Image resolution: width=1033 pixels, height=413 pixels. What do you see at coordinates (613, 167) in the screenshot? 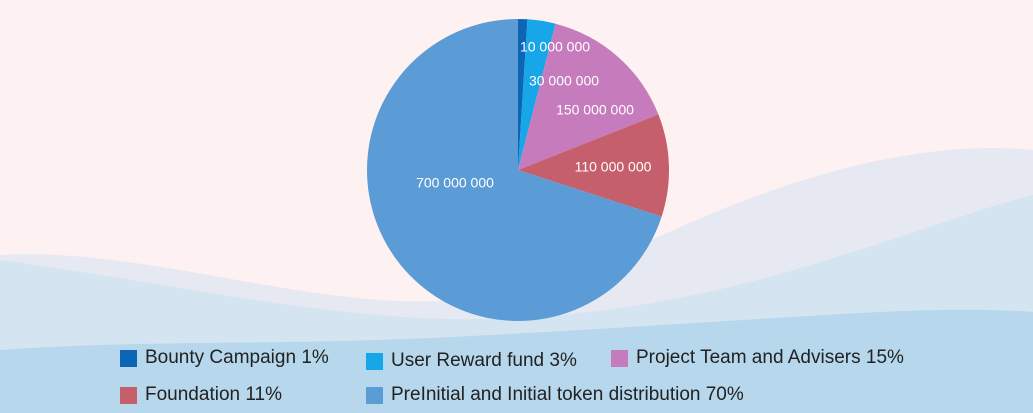
I see `slice-value-label: 110 000 000` at bounding box center [613, 167].